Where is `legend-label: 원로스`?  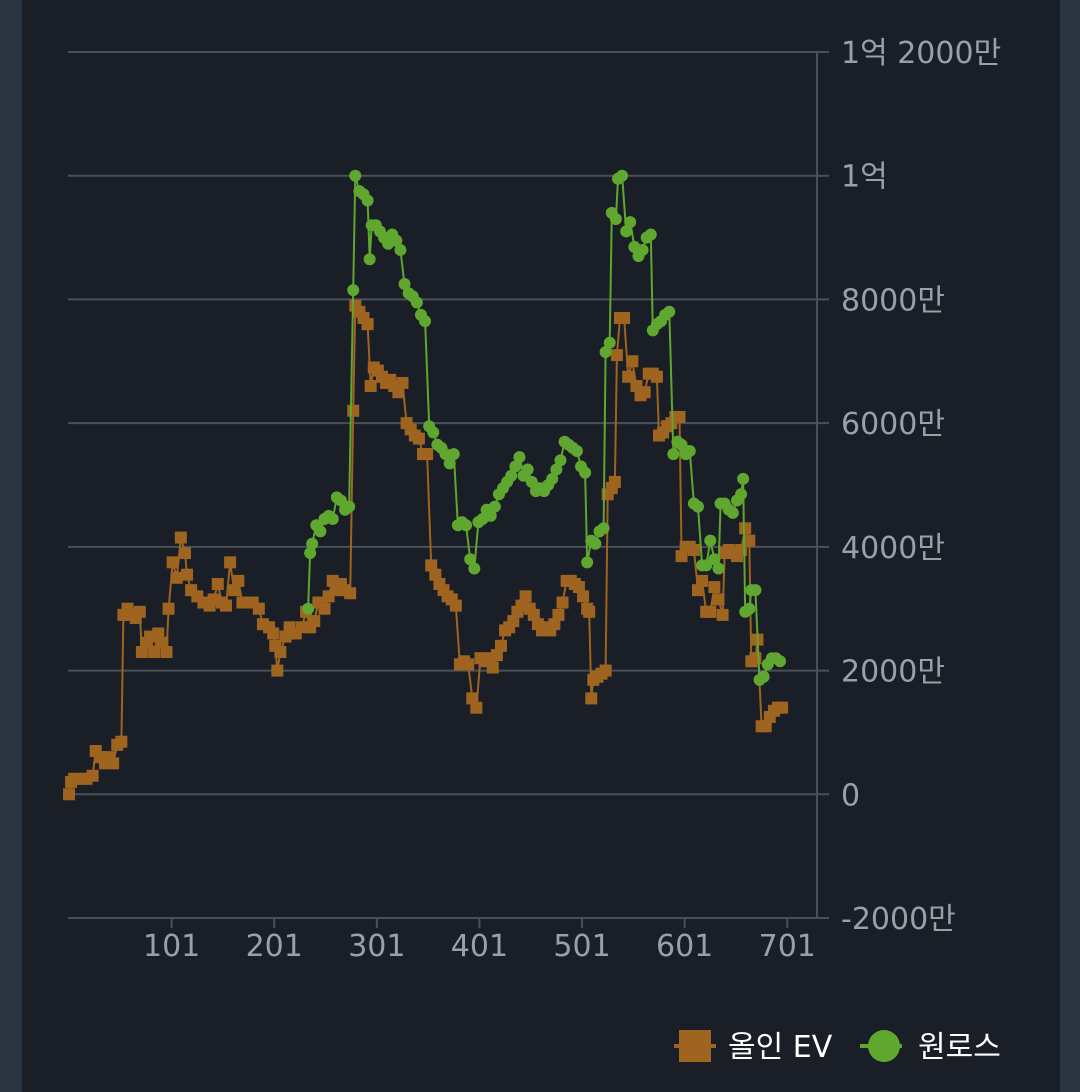
legend-label: 원로스 is located at coordinates (959, 1047).